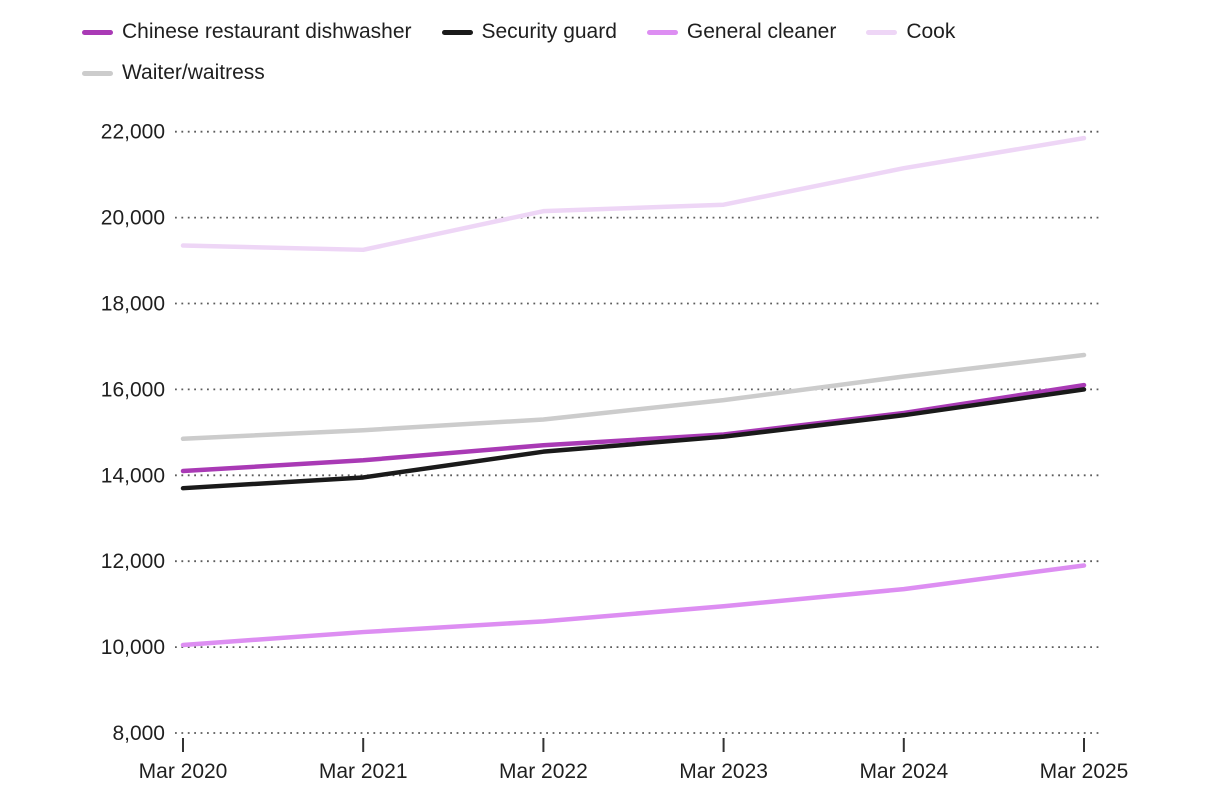 This screenshot has height=800, width=1220. I want to click on x-axis-tick-label: Mar 2022, so click(543, 771).